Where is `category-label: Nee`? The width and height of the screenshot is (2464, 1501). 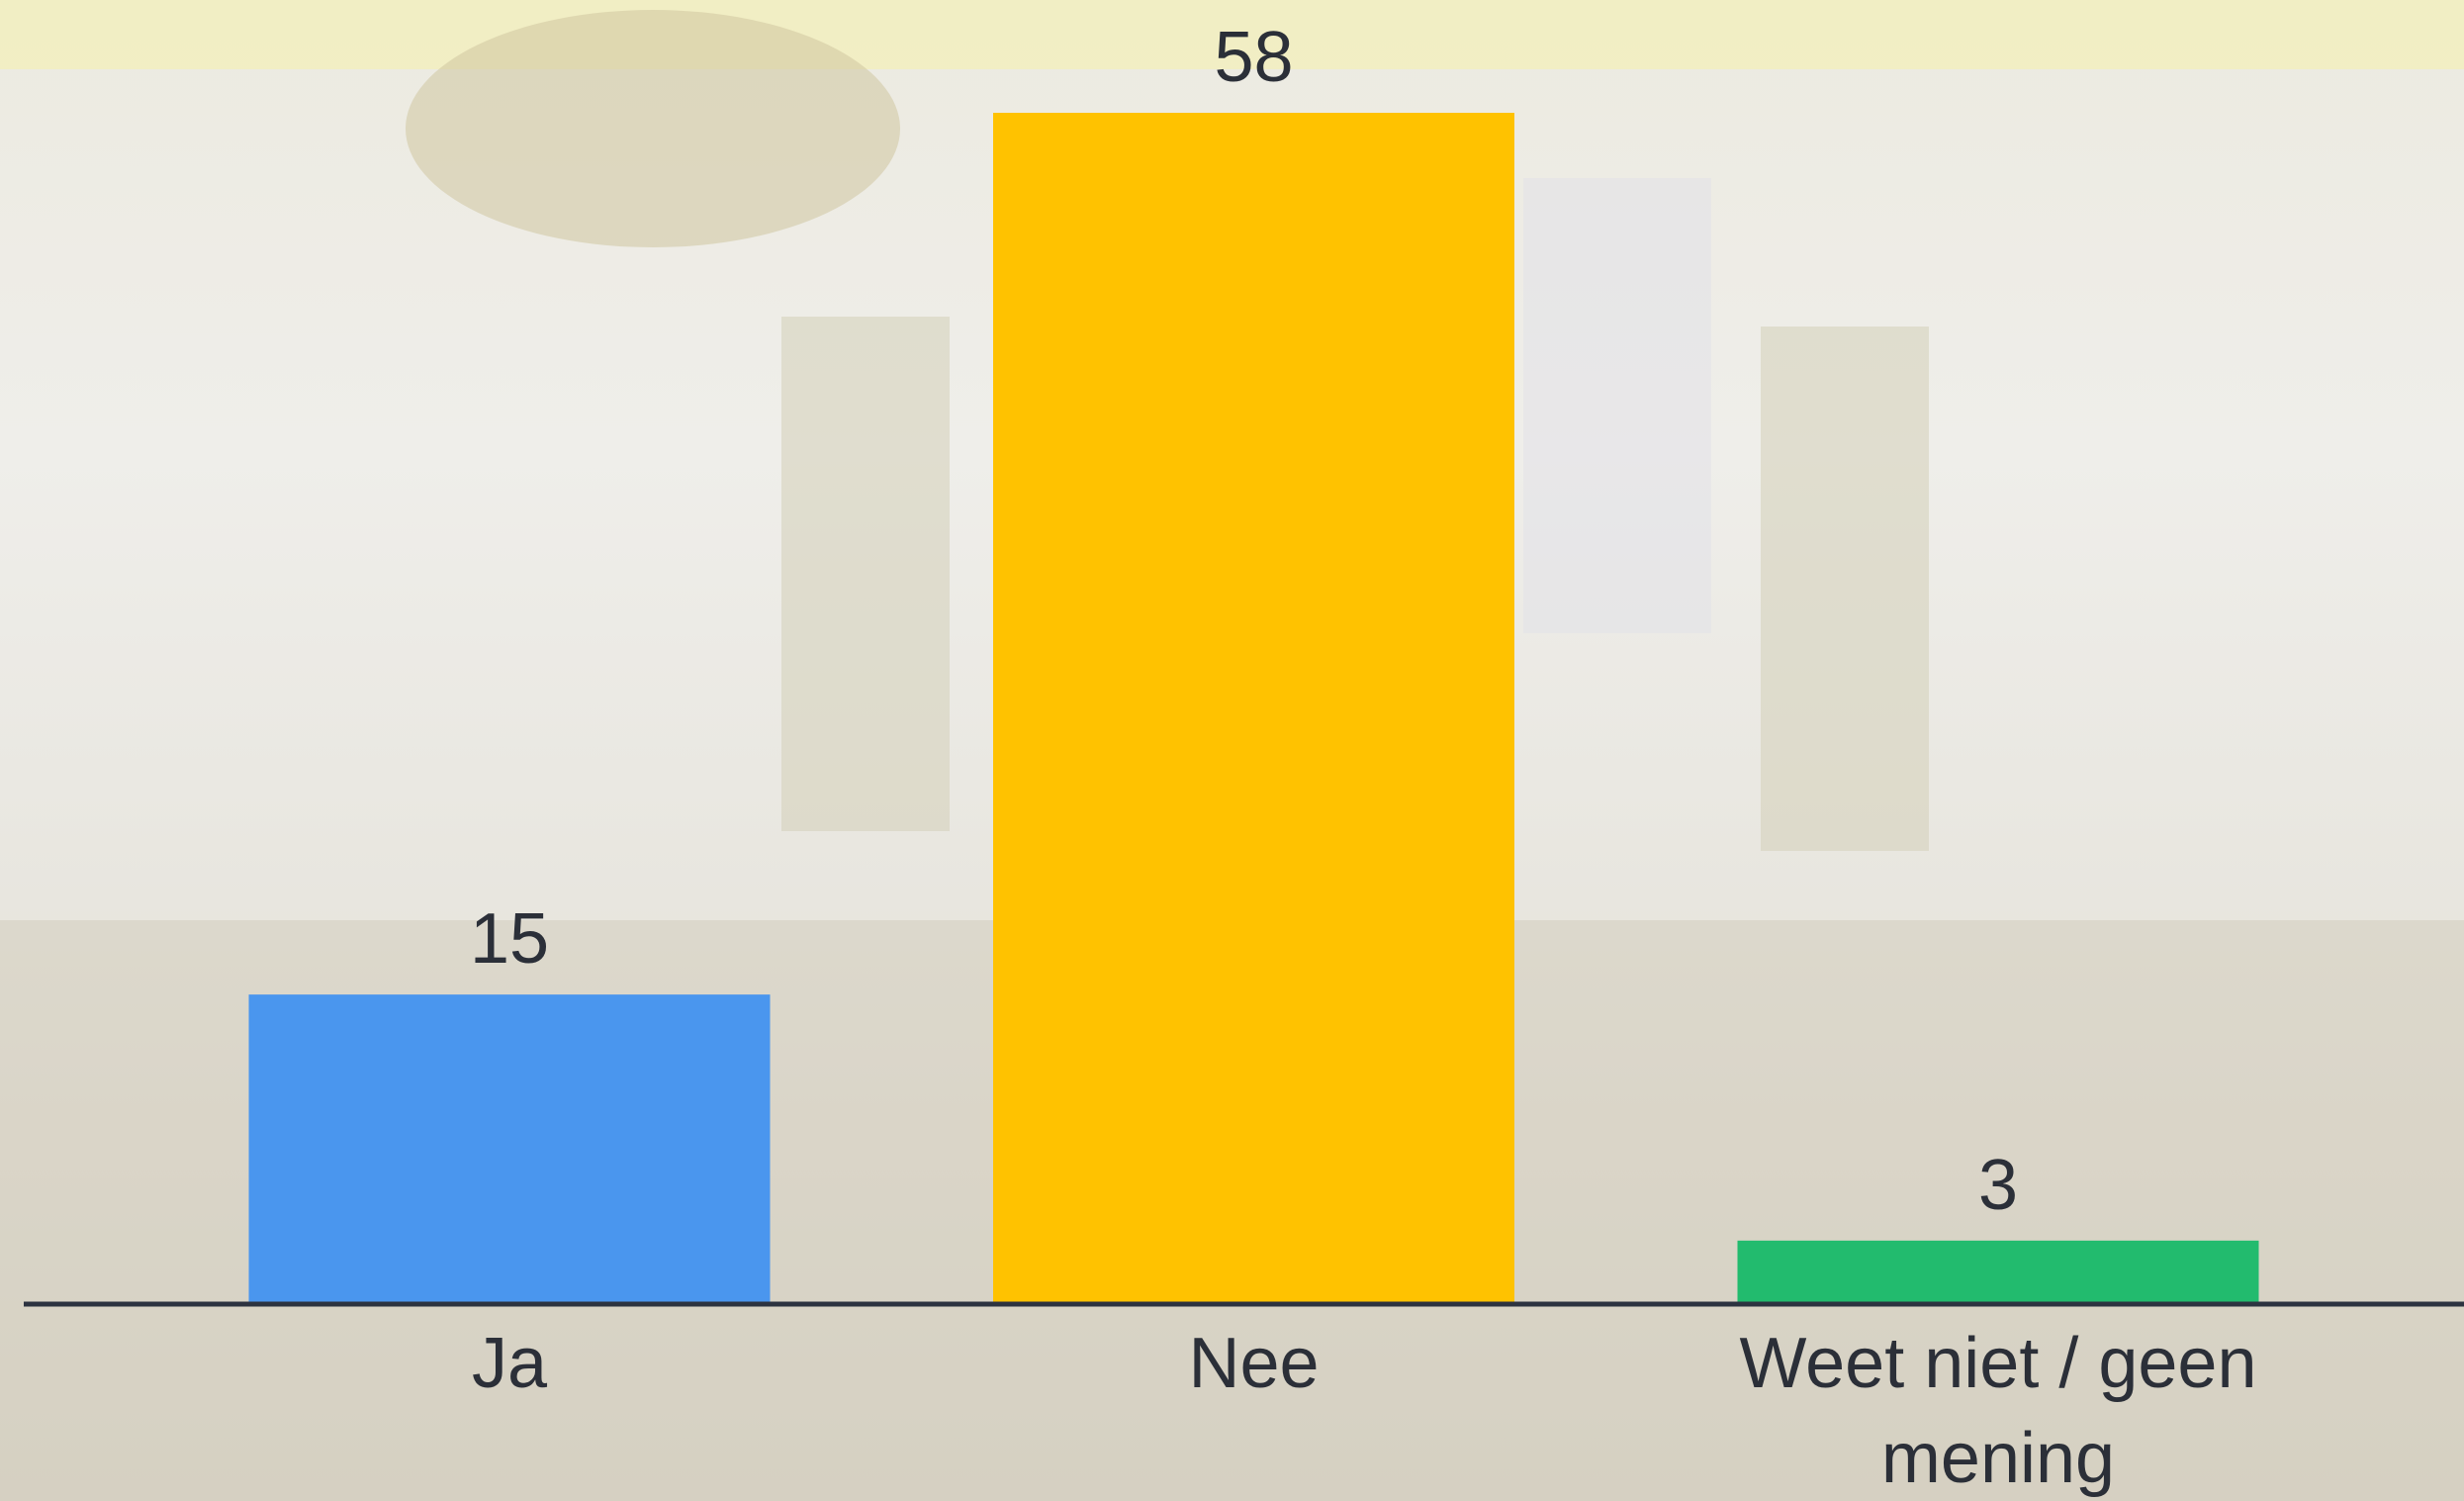
category-label: Nee is located at coordinates (1254, 1363).